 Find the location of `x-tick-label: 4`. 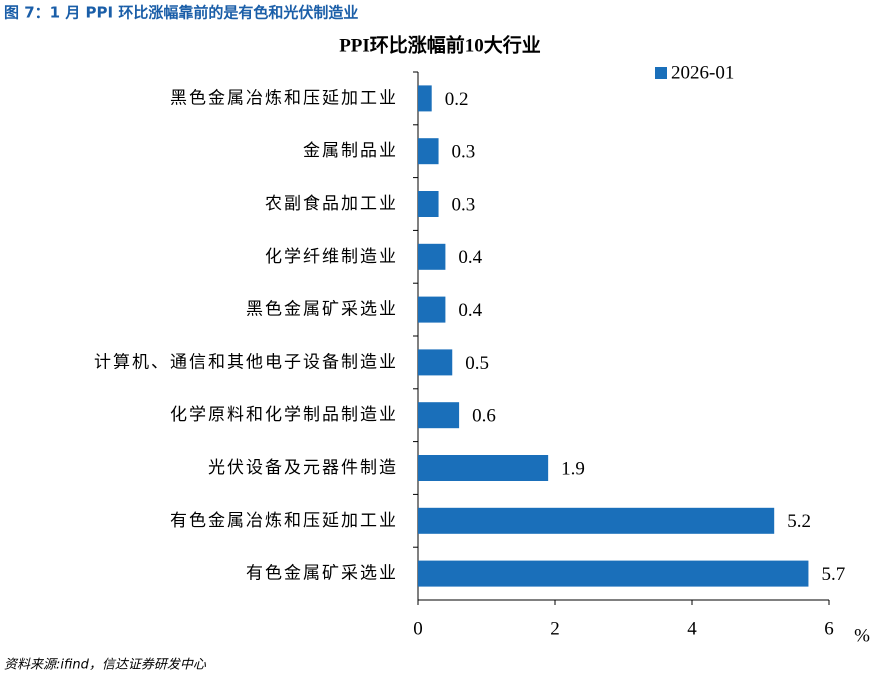

x-tick-label: 4 is located at coordinates (692, 628).